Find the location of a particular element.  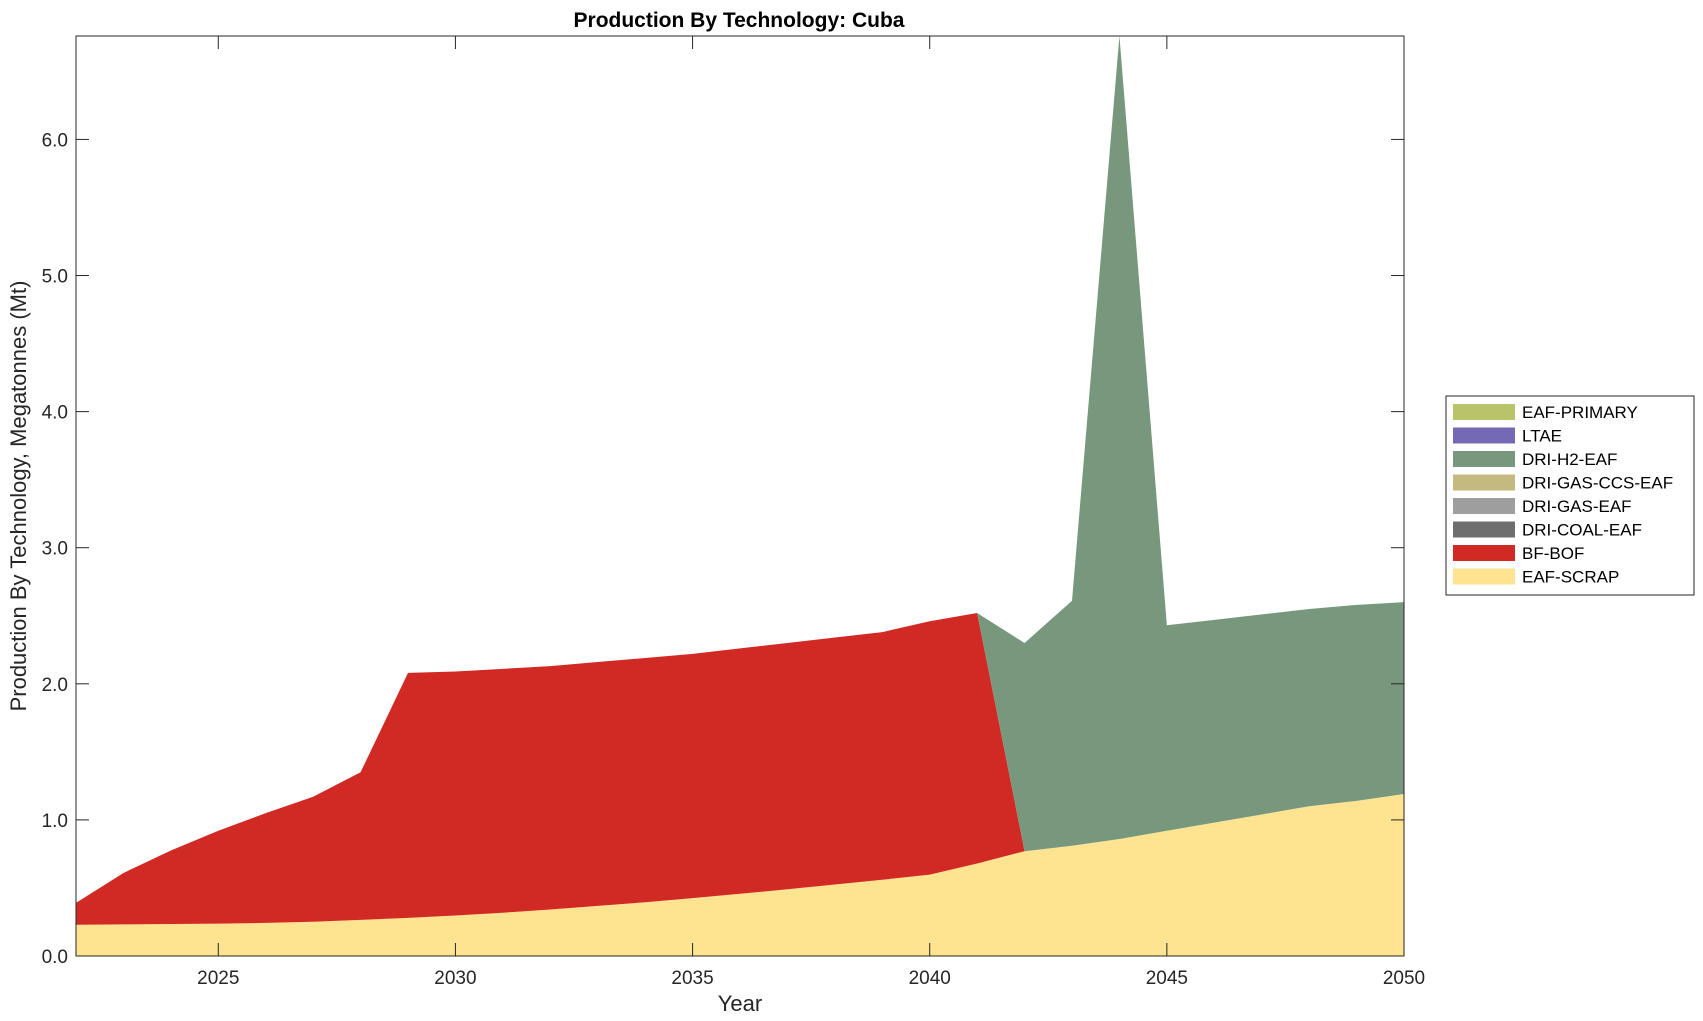

y-tick-label: 1.0 is located at coordinates (55, 821).